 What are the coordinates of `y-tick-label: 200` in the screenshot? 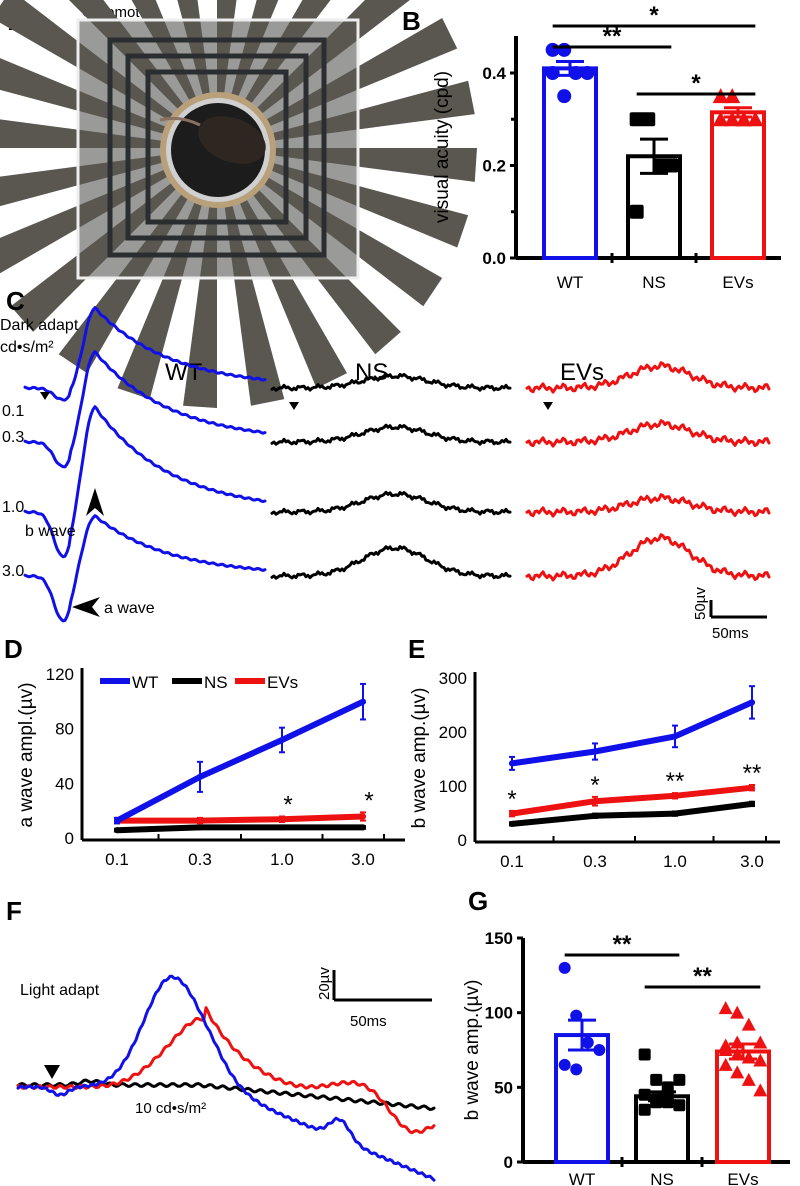 It's located at (453, 732).